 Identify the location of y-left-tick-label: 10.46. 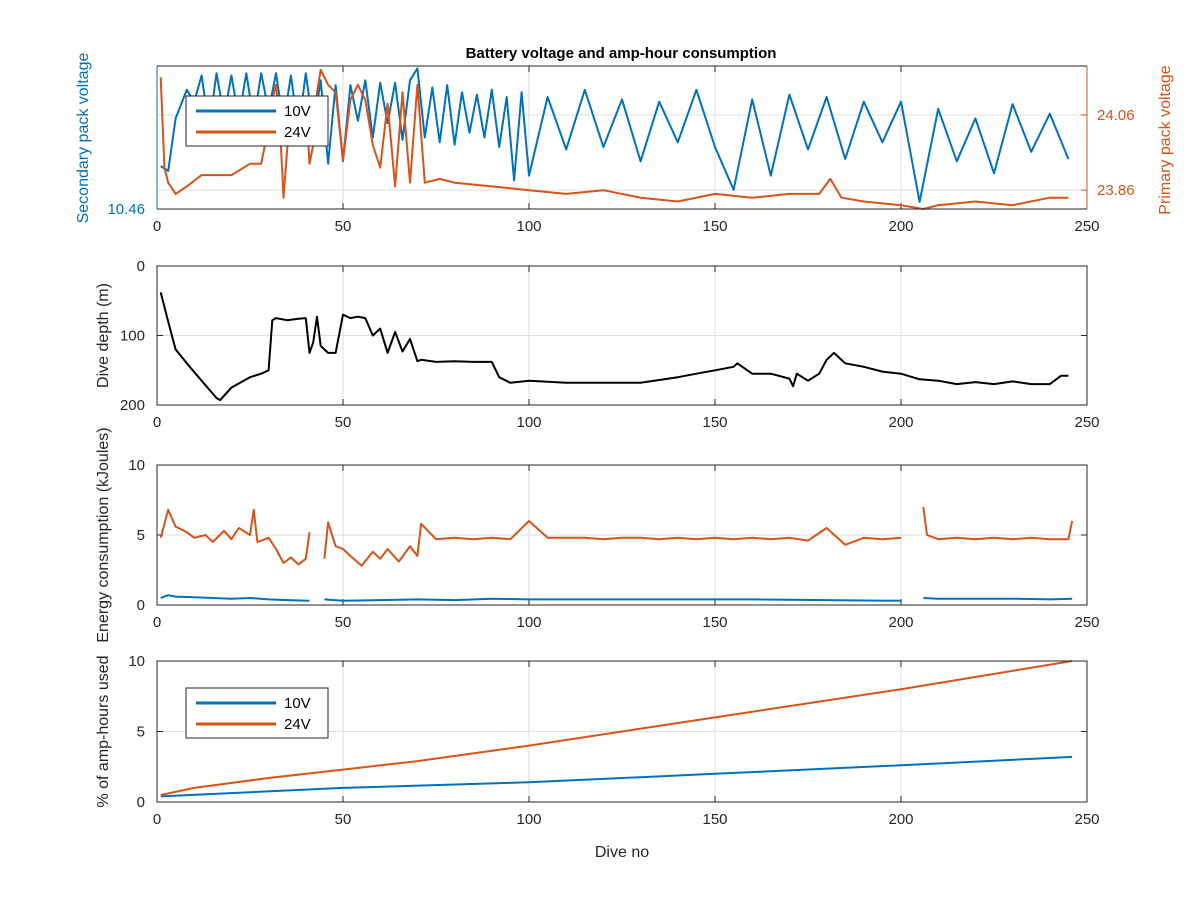
(126, 209).